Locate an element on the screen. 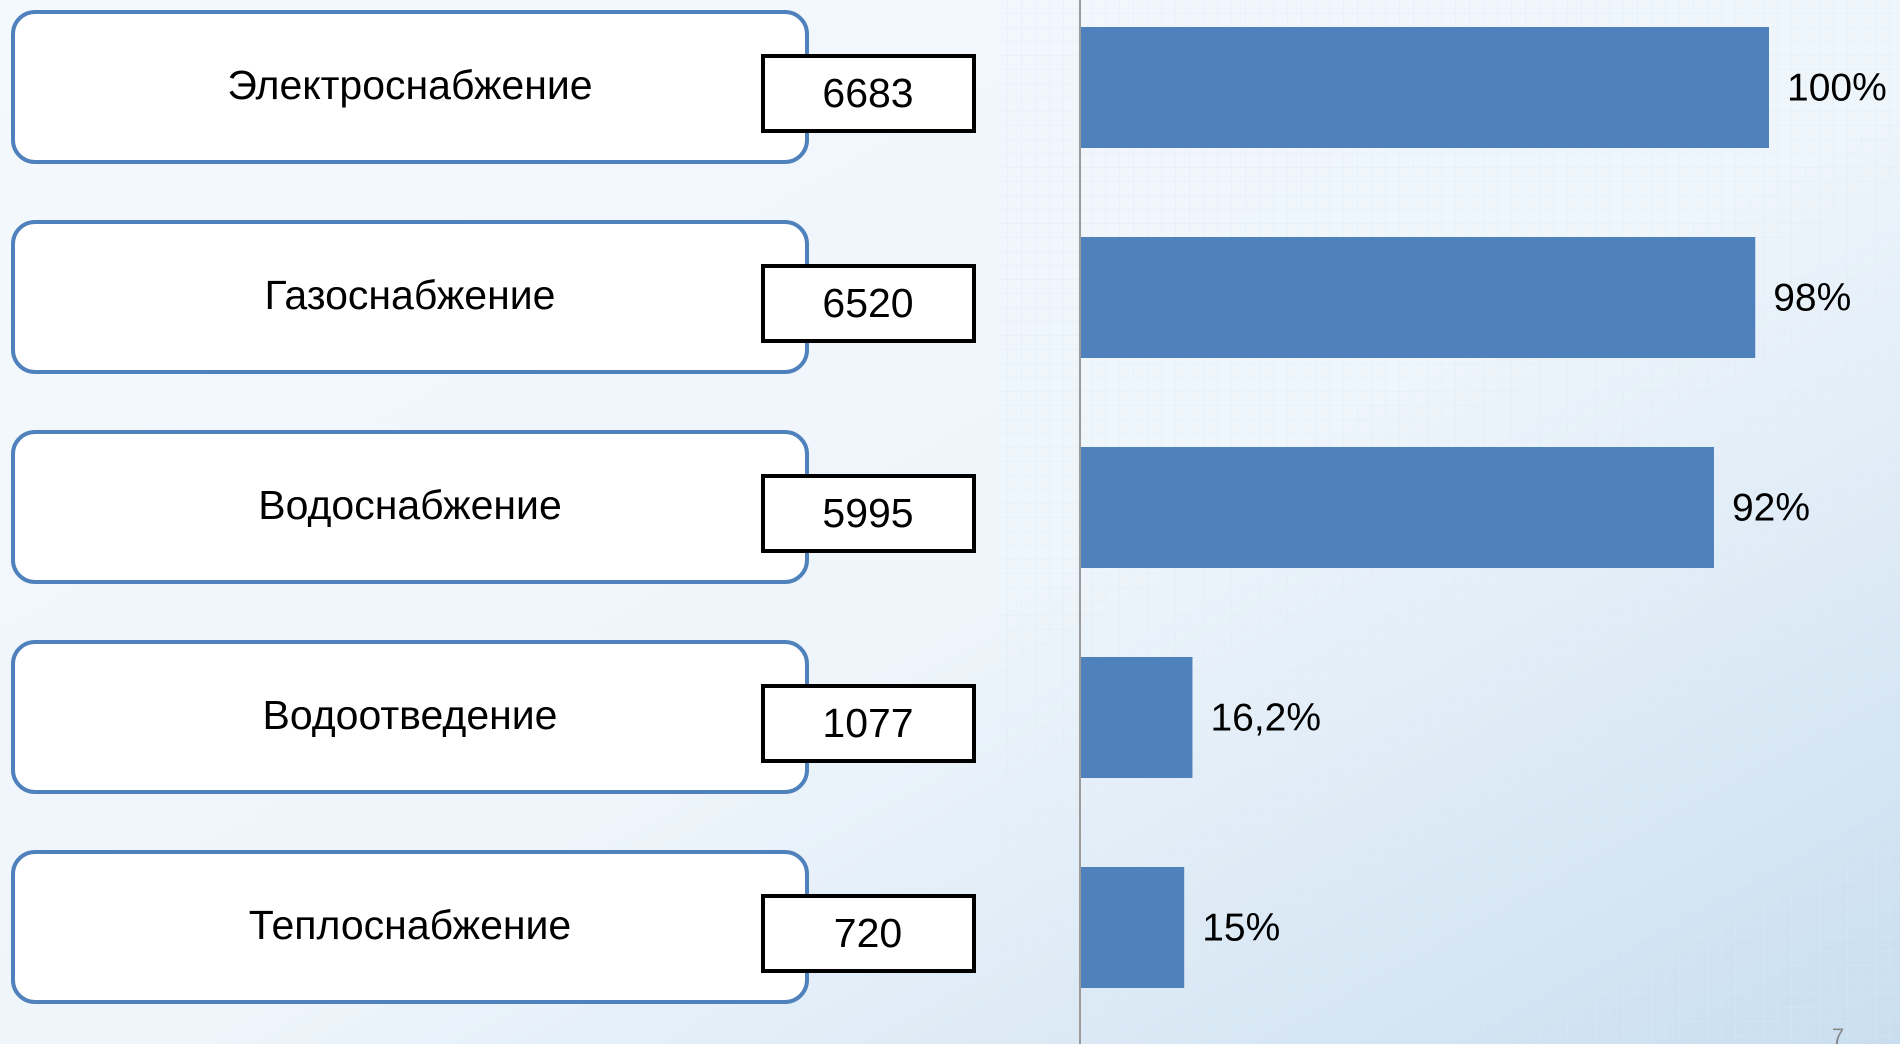 This screenshot has width=1900, height=1044. count-label: 6520 is located at coordinates (867, 303).